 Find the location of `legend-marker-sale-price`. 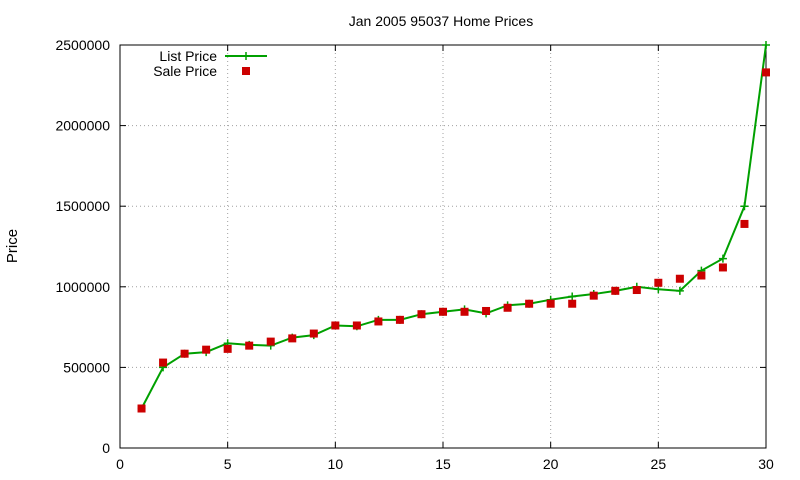

legend-marker-sale-price is located at coordinates (246, 71).